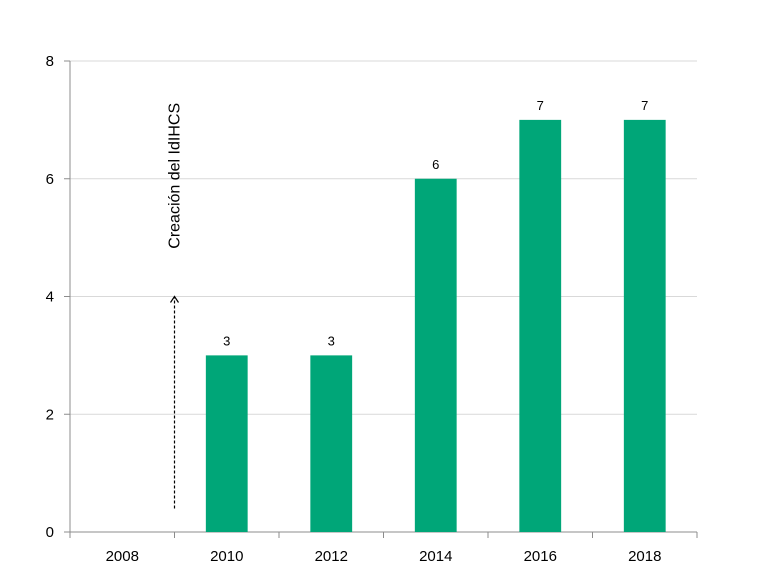 The height and width of the screenshot is (580, 762). Describe the element at coordinates (50, 297) in the screenshot. I see `y-tick-label: 4` at that location.